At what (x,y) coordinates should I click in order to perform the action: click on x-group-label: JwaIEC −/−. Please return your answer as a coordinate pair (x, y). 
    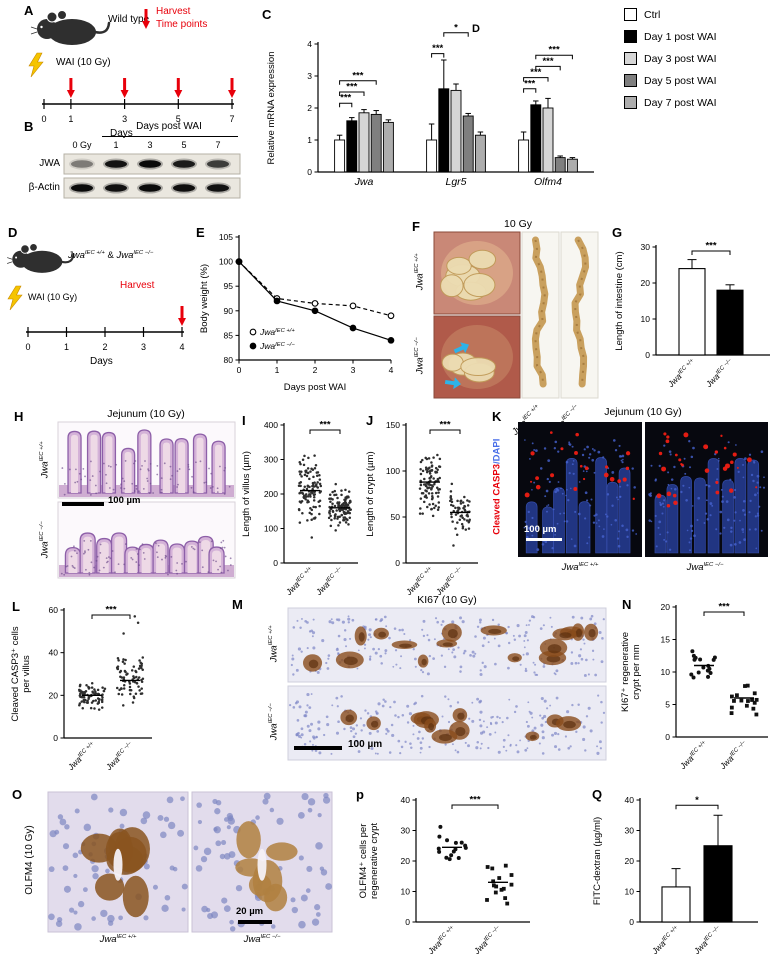
    Looking at the image, I should click on (449, 581).